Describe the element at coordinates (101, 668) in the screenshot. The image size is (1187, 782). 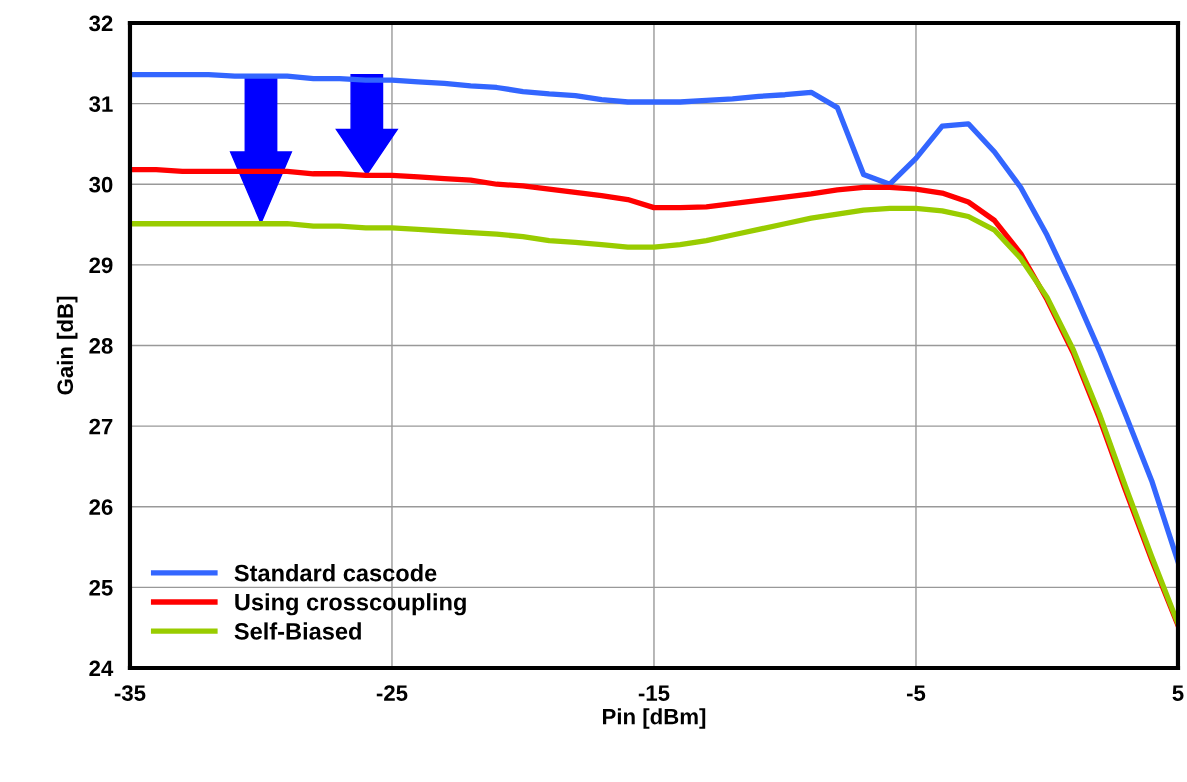
I see `y-tick-label: 24` at that location.